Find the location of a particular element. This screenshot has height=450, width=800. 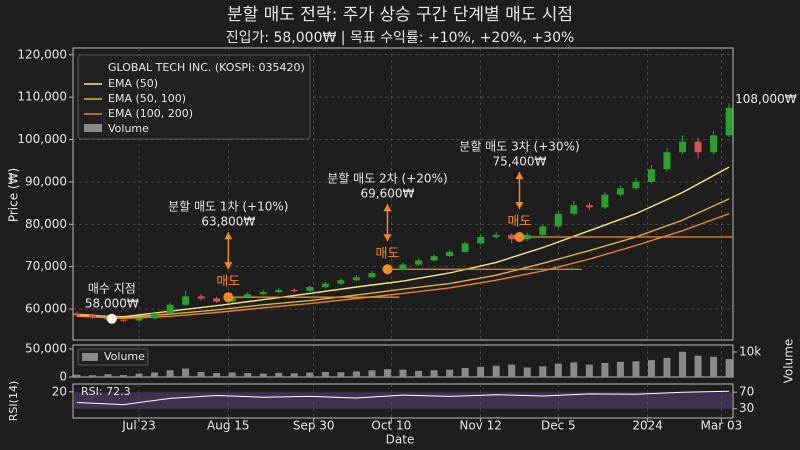

rsi-line is located at coordinates (403, 398).